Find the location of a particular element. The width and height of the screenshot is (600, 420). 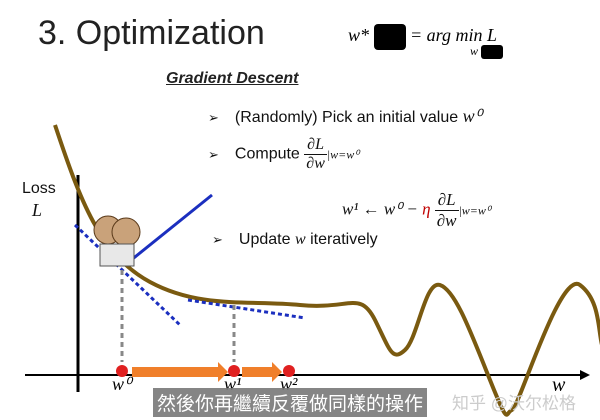

tangent-line-w0 is located at coordinates (127, 275).